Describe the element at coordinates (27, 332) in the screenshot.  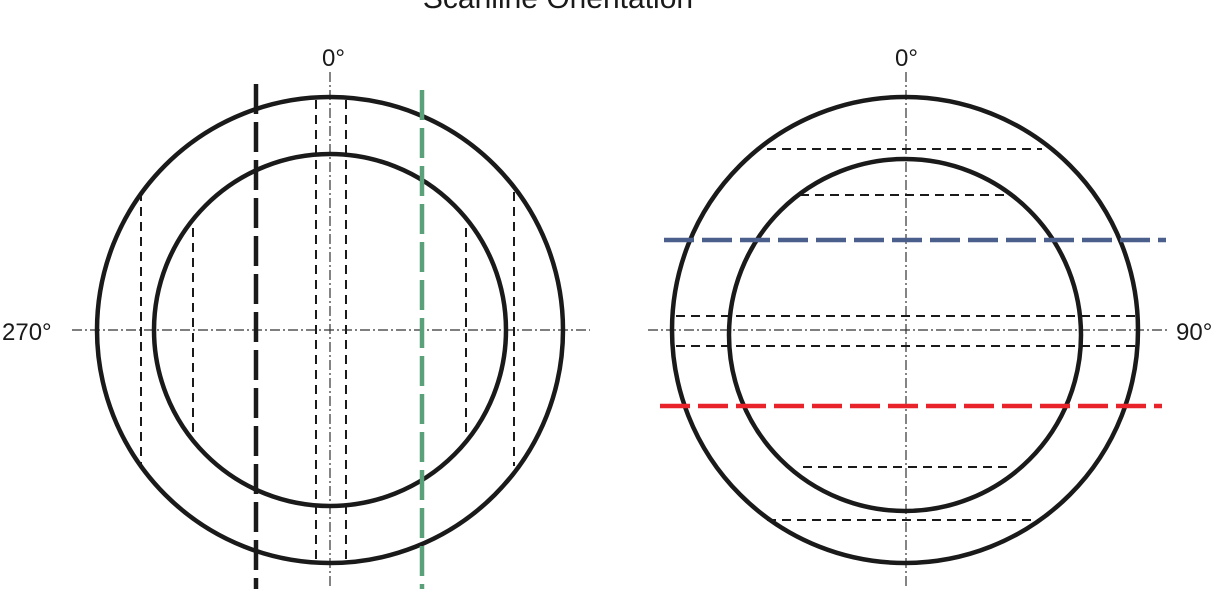
I see `left-side-label: 270°` at that location.